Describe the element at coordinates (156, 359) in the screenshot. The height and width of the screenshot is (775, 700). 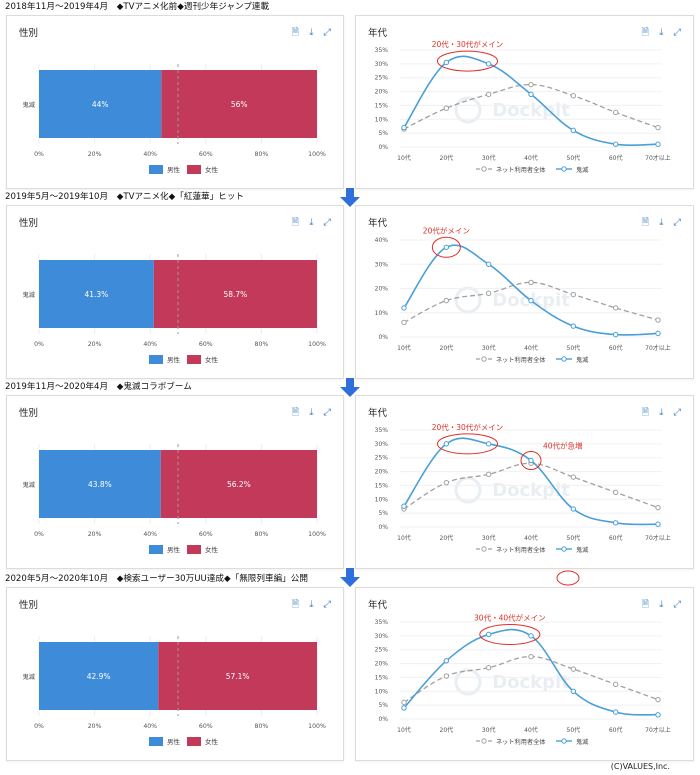
I see `legend-male-swatch` at that location.